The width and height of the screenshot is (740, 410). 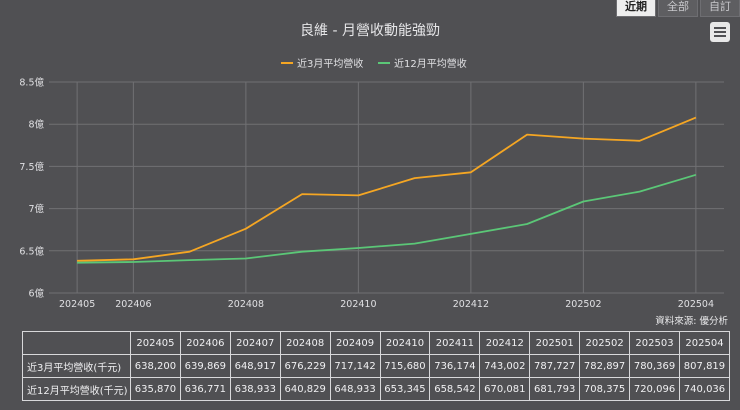 What do you see at coordinates (405, 343) in the screenshot?
I see `table-cell: 202410` at bounding box center [405, 343].